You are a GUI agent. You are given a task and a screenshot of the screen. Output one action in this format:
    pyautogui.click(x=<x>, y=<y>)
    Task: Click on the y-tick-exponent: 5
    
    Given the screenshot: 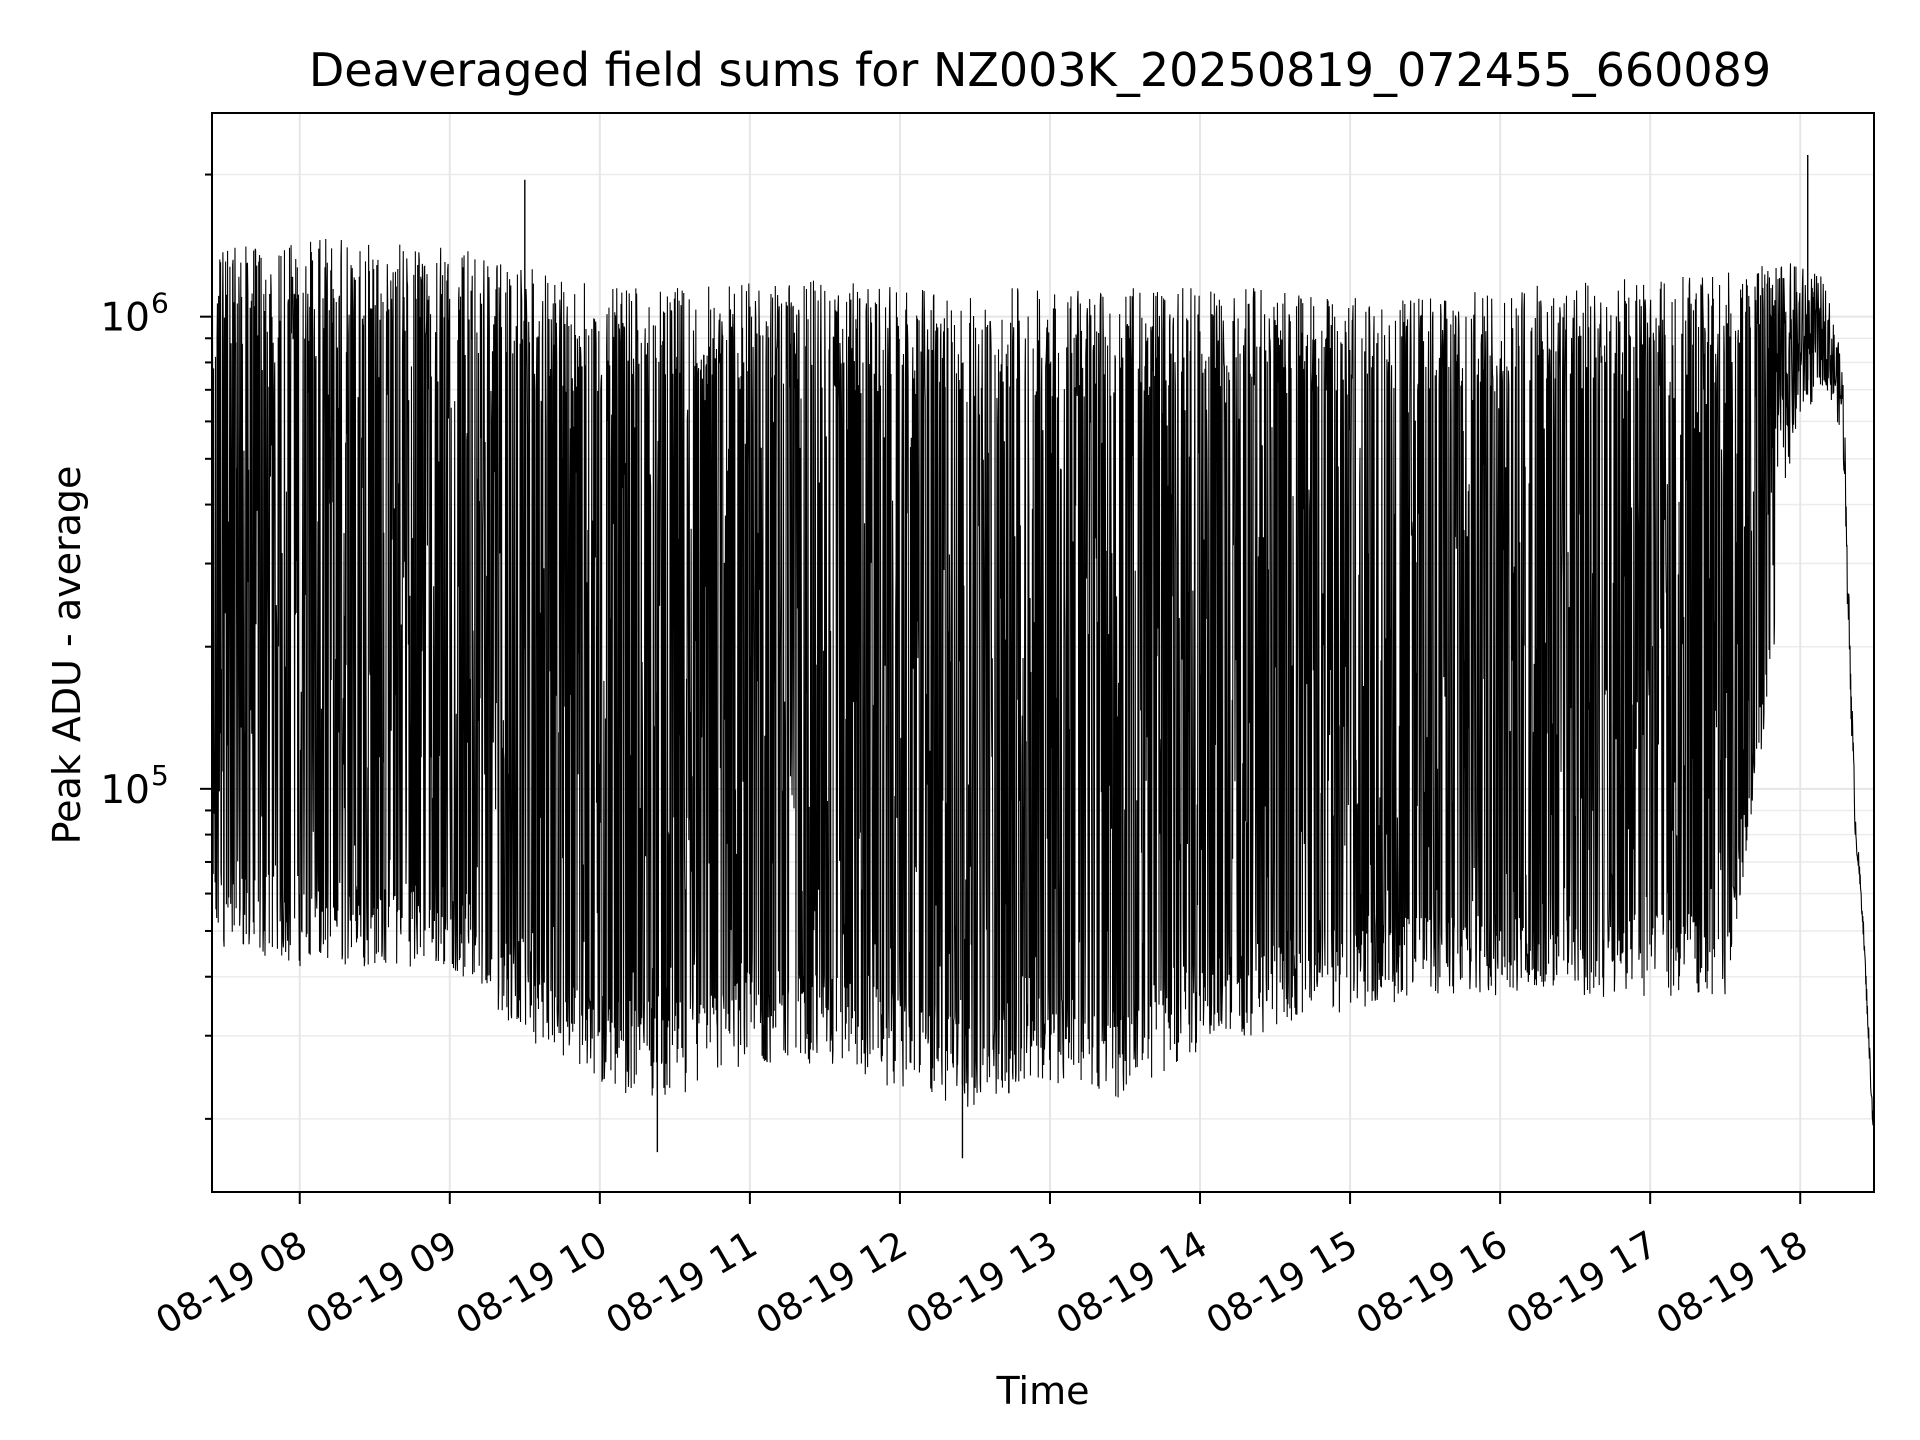 What is the action you would take?
    pyautogui.click(x=160, y=775)
    